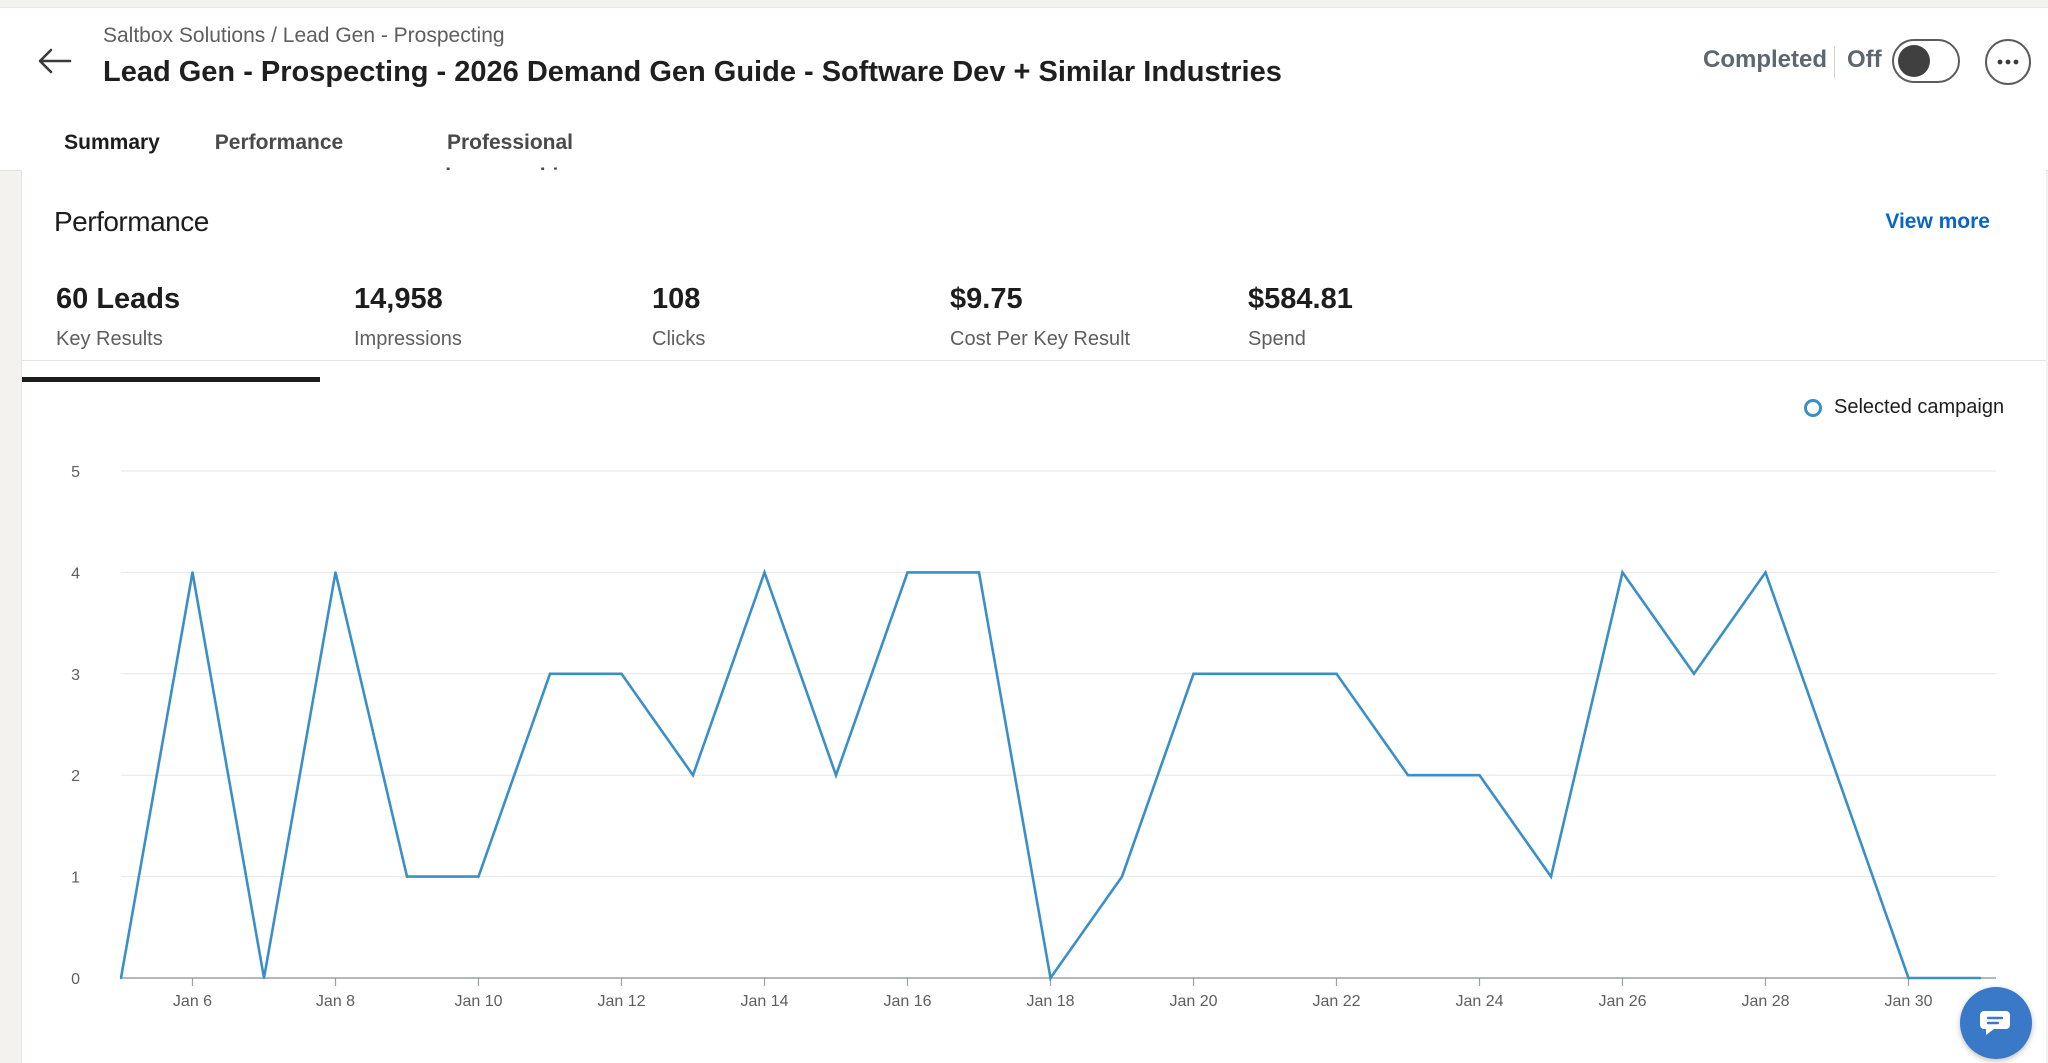 The width and height of the screenshot is (2048, 1063). Describe the element at coordinates (118, 299) in the screenshot. I see `metric-value: 60 Leads` at that location.